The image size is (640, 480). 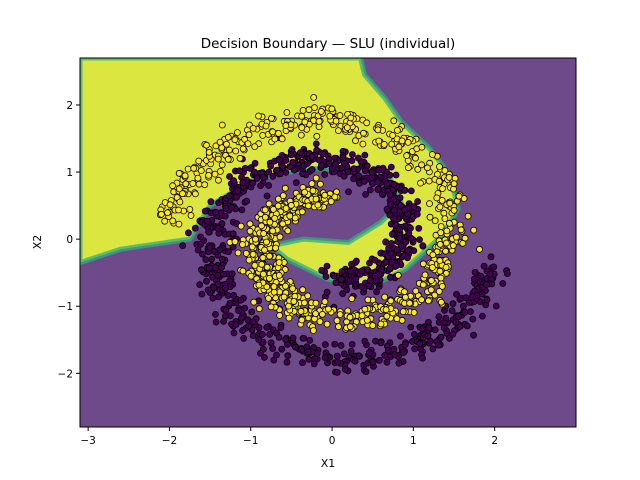 What do you see at coordinates (37, 242) in the screenshot?
I see `y-axis-label: X2` at bounding box center [37, 242].